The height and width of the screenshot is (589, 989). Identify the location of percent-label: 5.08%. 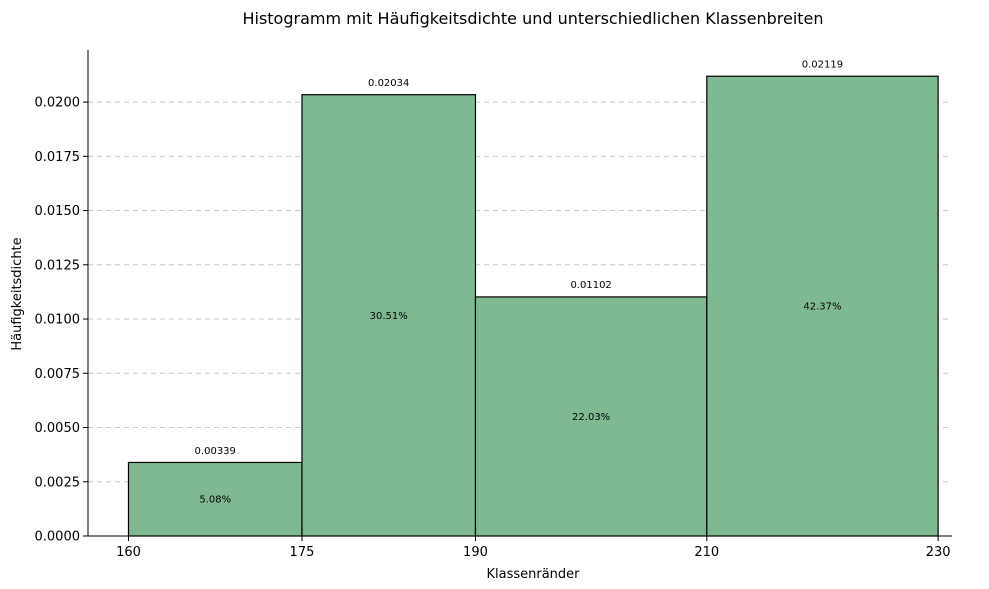
(215, 500).